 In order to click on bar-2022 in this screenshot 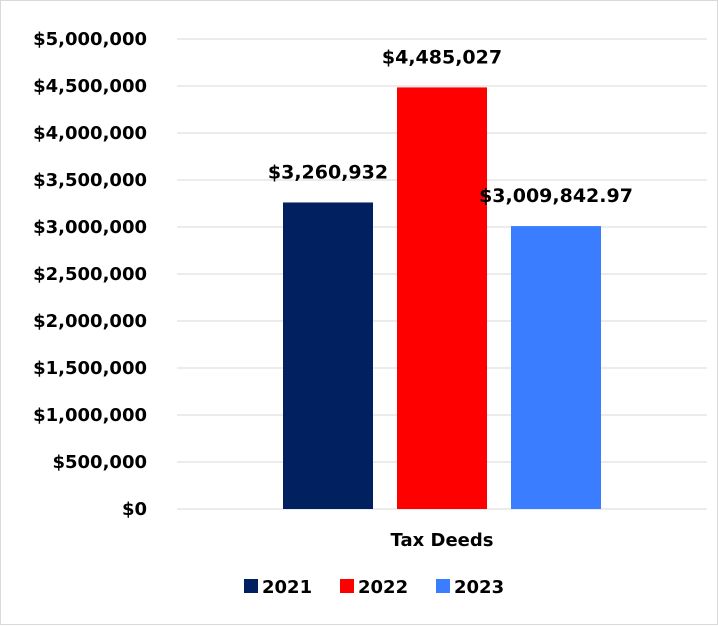, I will do `click(442, 298)`.